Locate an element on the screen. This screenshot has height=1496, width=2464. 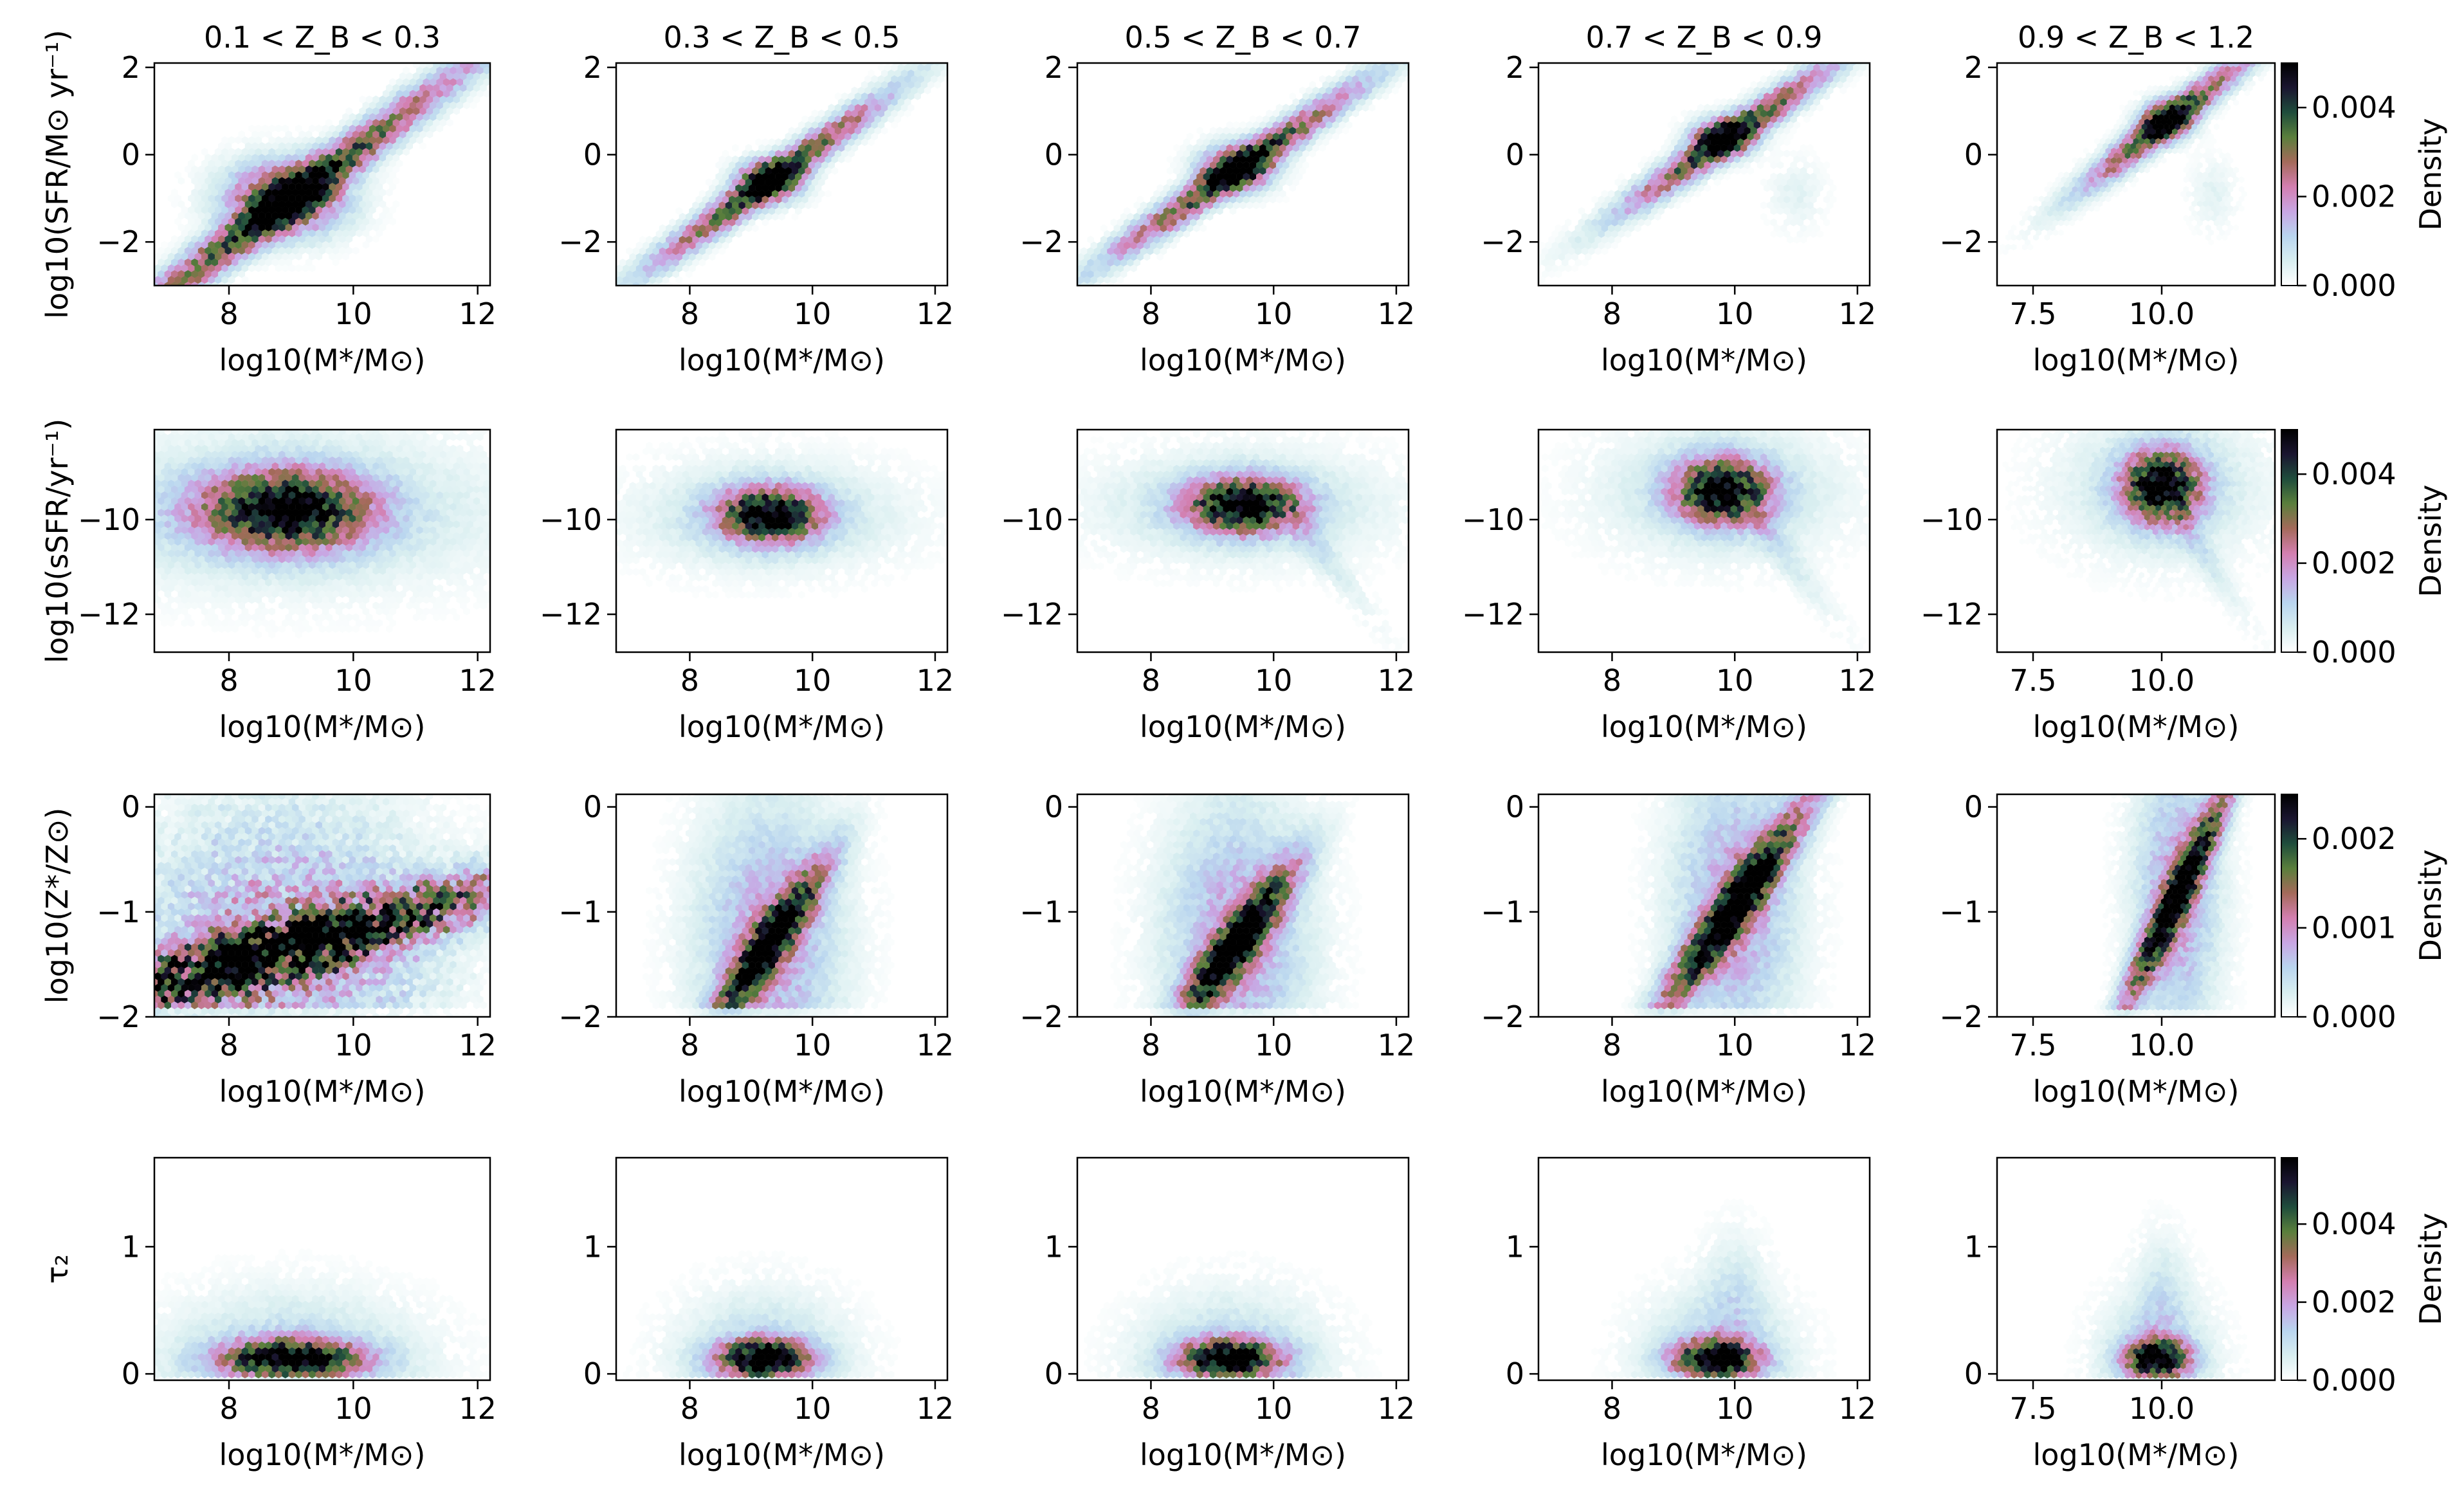
y-axis-label: log10(SFR/M⊙ yr⁻¹) is located at coordinates (58, 174).